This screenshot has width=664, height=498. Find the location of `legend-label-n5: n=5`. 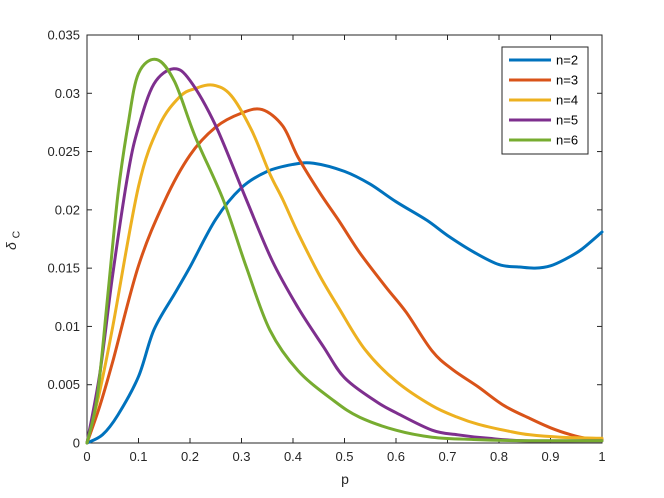

legend-label-n5: n=5 is located at coordinates (567, 120).